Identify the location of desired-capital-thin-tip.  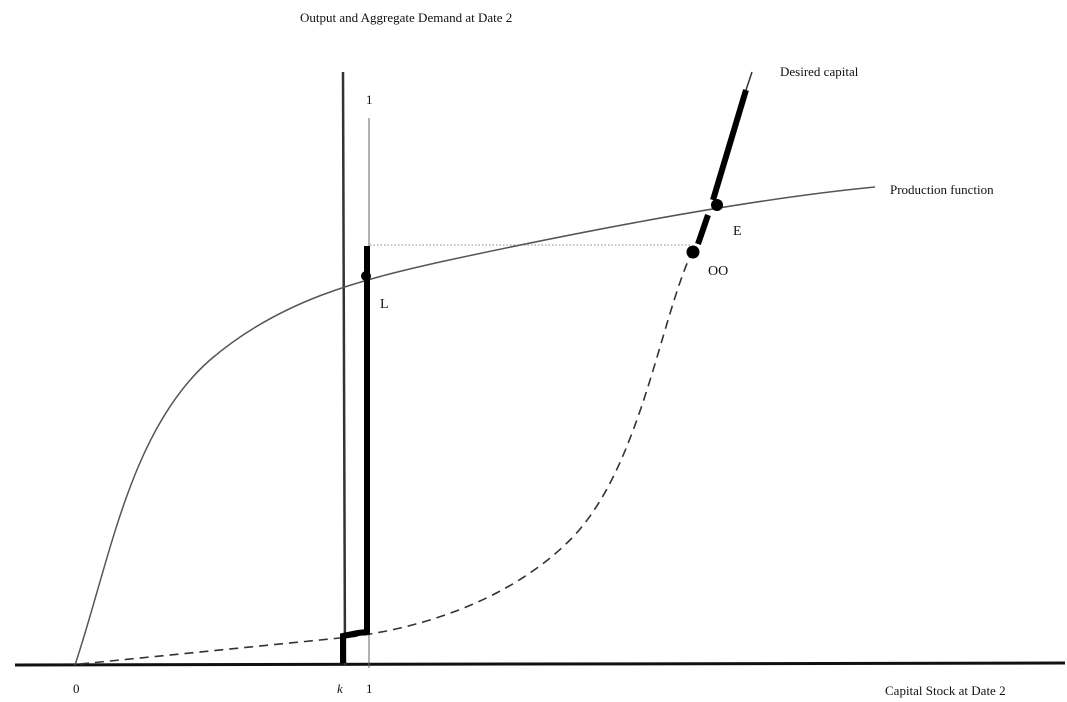
(749, 81).